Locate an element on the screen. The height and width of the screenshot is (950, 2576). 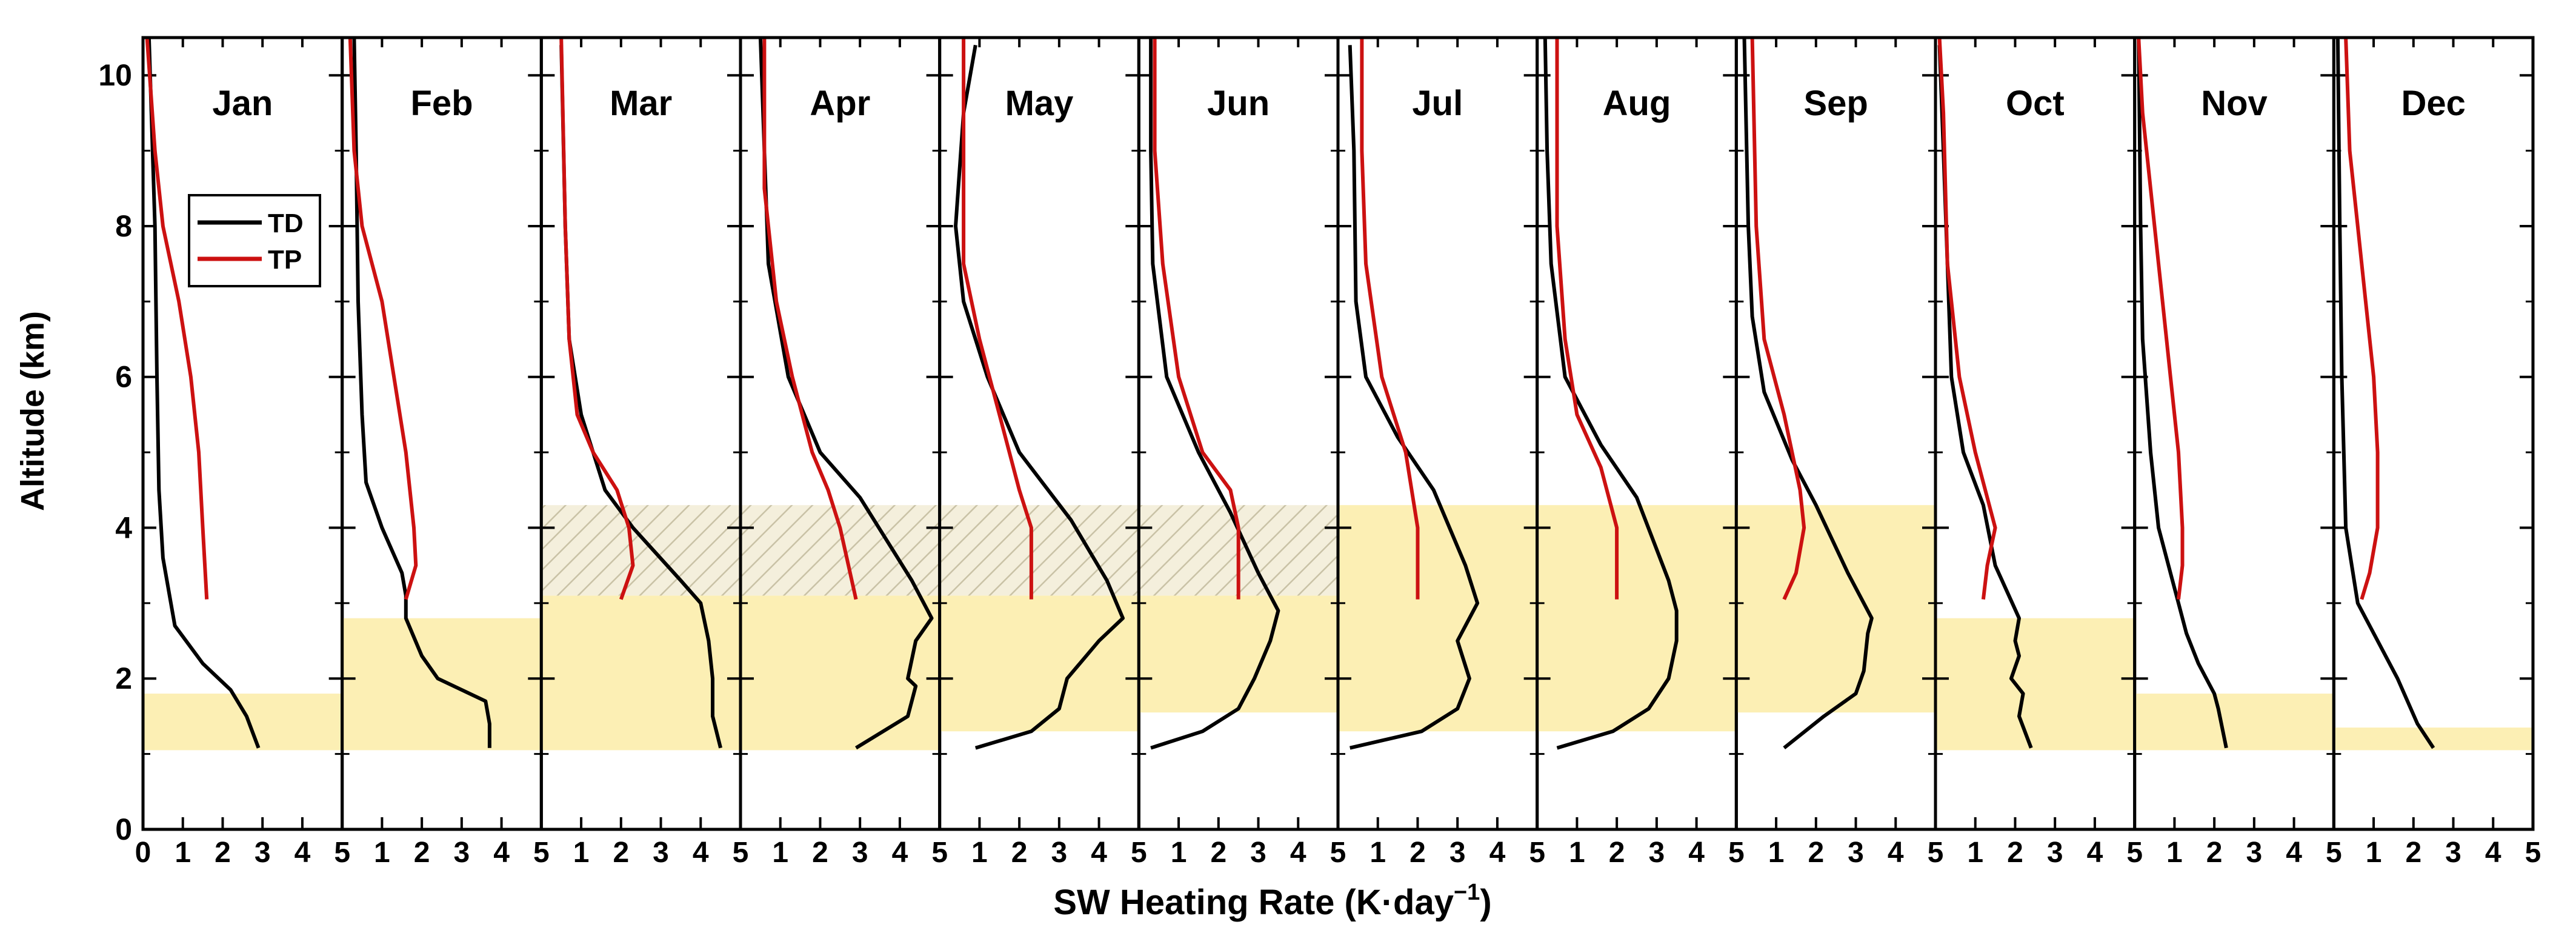
series-td-sep is located at coordinates (1808, 394).